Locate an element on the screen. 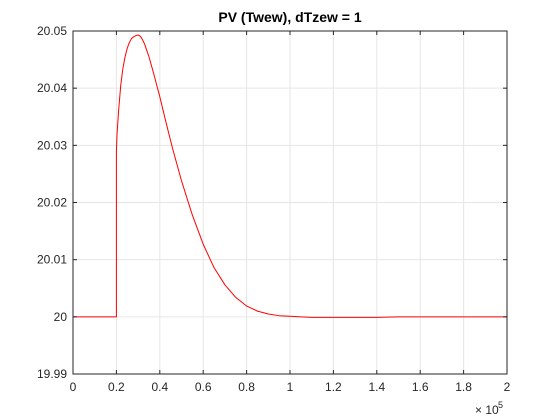 The image size is (560, 420). x-tick-label: 0.6 is located at coordinates (203, 387).